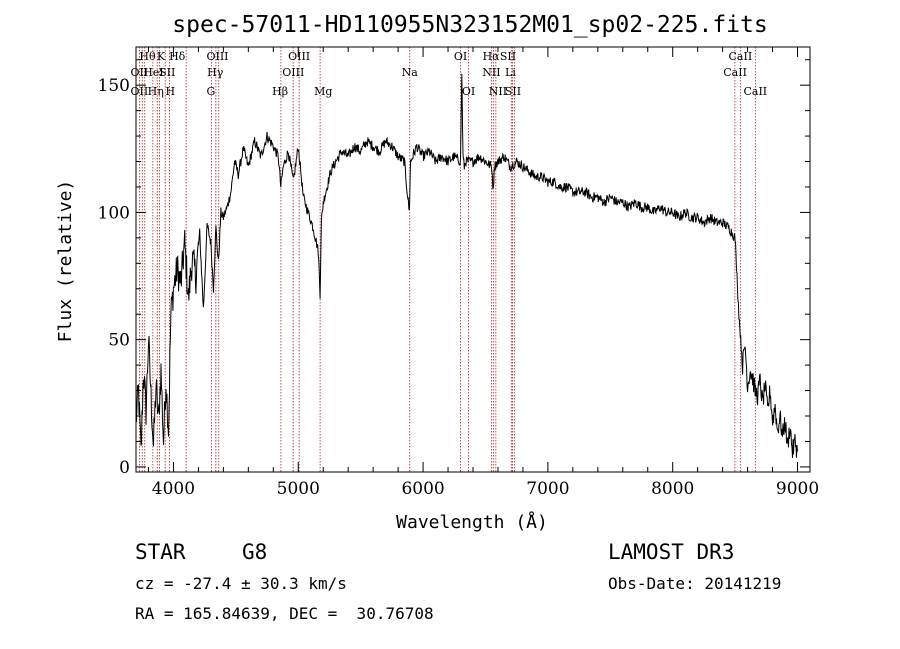 The image size is (900, 649). Describe the element at coordinates (280, 91) in the screenshot. I see `spectral-line-label: Hβ` at that location.